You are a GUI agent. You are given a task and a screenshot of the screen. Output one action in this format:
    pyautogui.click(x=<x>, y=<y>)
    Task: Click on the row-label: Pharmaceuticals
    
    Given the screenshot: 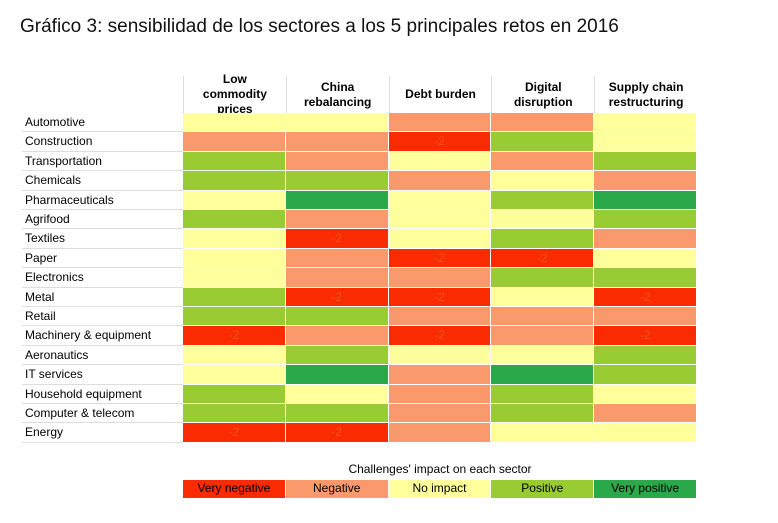 What is the action you would take?
    pyautogui.click(x=102, y=200)
    